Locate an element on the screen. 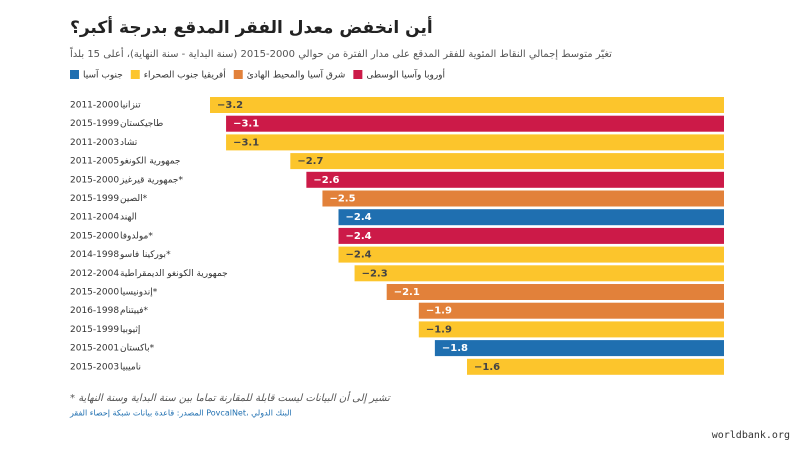 The height and width of the screenshot is (450, 800). category-label: طاجيكستان is located at coordinates (141, 124).